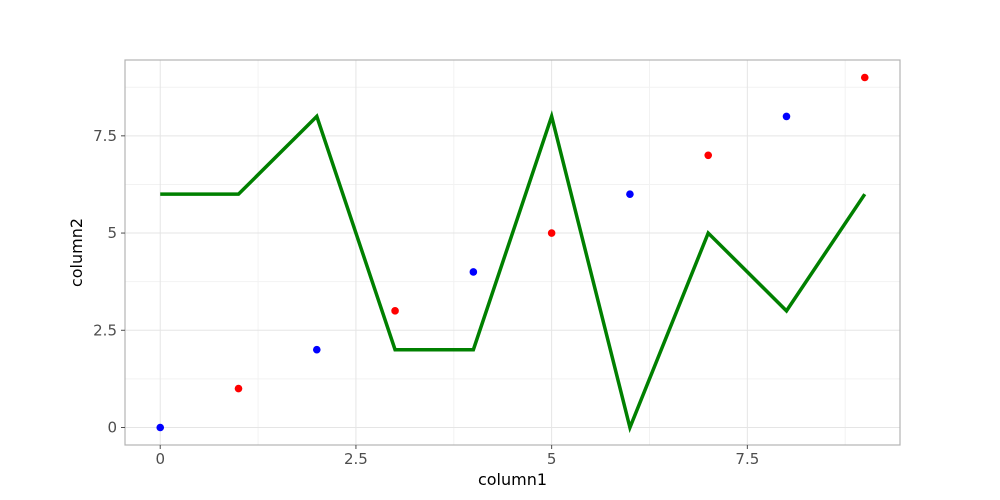 This screenshot has width=1000, height=500. Describe the element at coordinates (112, 233) in the screenshot. I see `y-tick-label: 5` at that location.